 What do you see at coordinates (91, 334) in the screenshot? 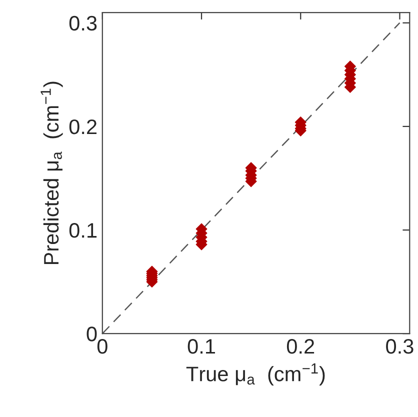
I see `y-tick-label: 0` at bounding box center [91, 334].